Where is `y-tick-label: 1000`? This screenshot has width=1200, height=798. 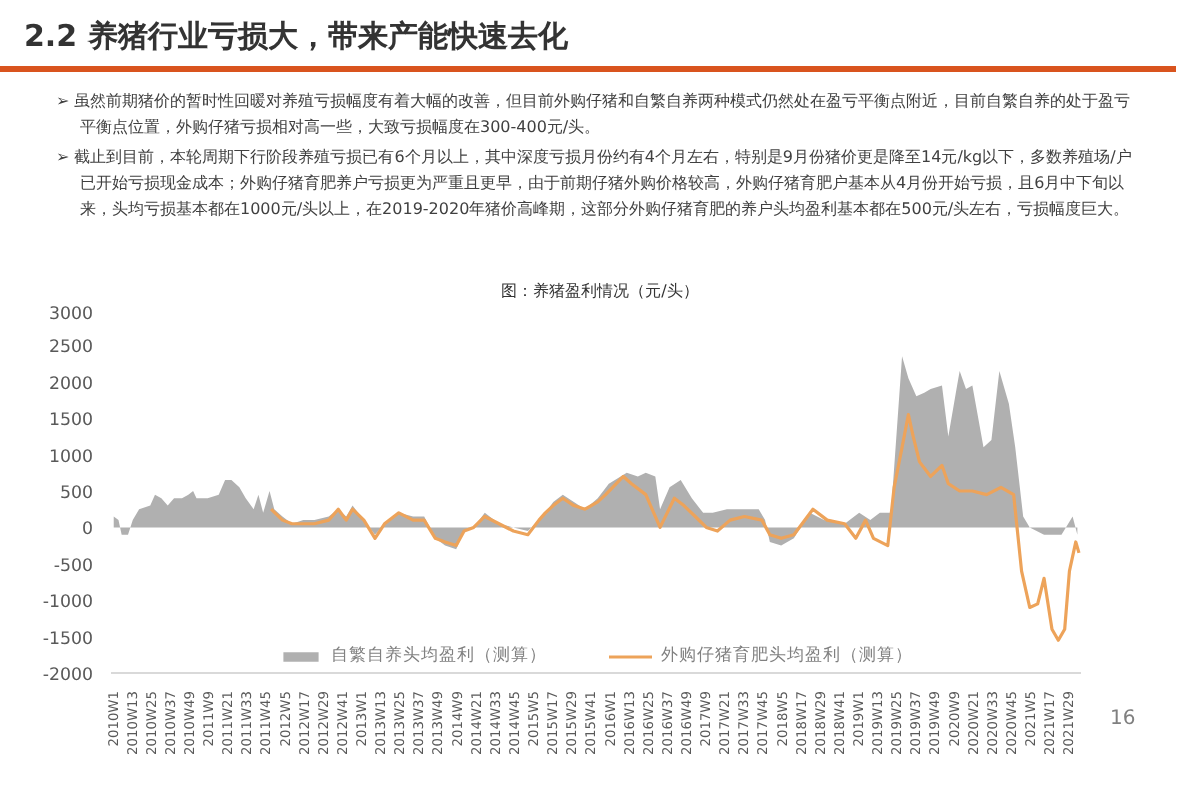 y-tick-label: 1000 is located at coordinates (70, 457).